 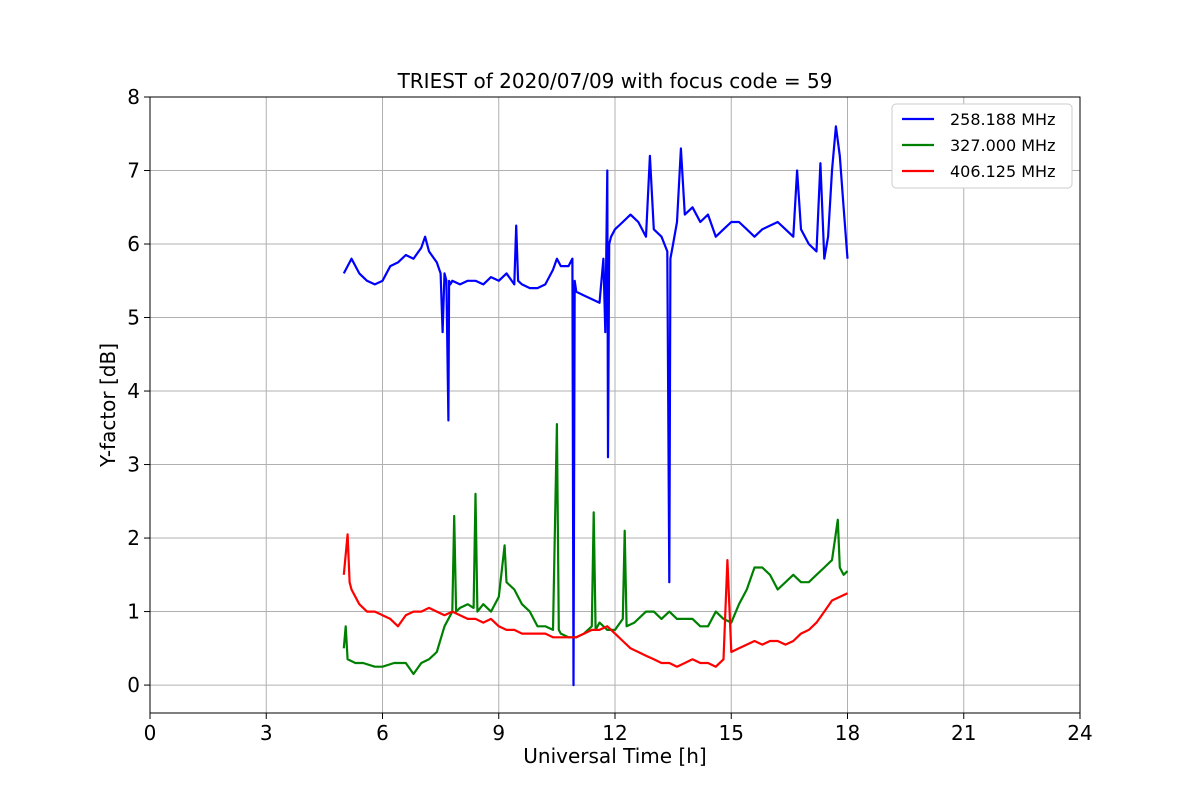 I want to click on legend: 258.188 MHz 327.000 MHz 406.125 MHz, so click(x=982, y=146).